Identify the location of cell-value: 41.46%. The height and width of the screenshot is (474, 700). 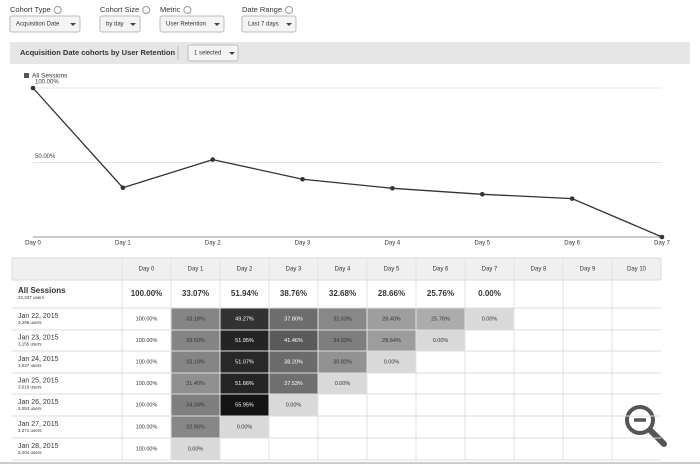
(293, 341).